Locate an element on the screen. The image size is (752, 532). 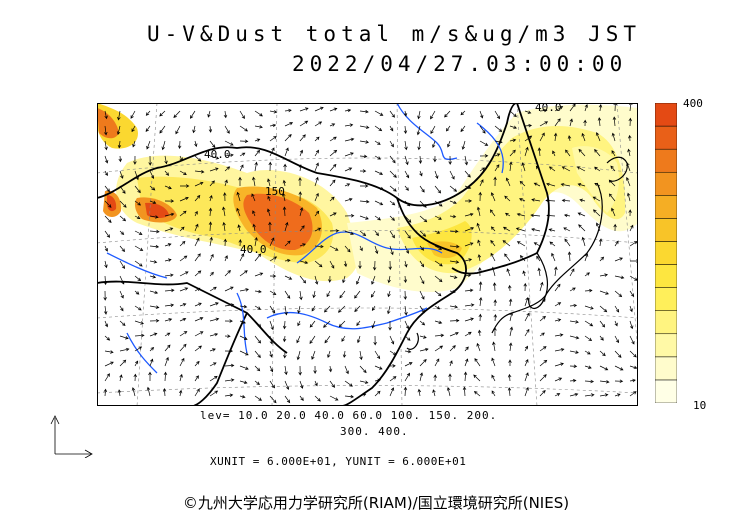
legend-swatch is located at coordinates (666, 183).